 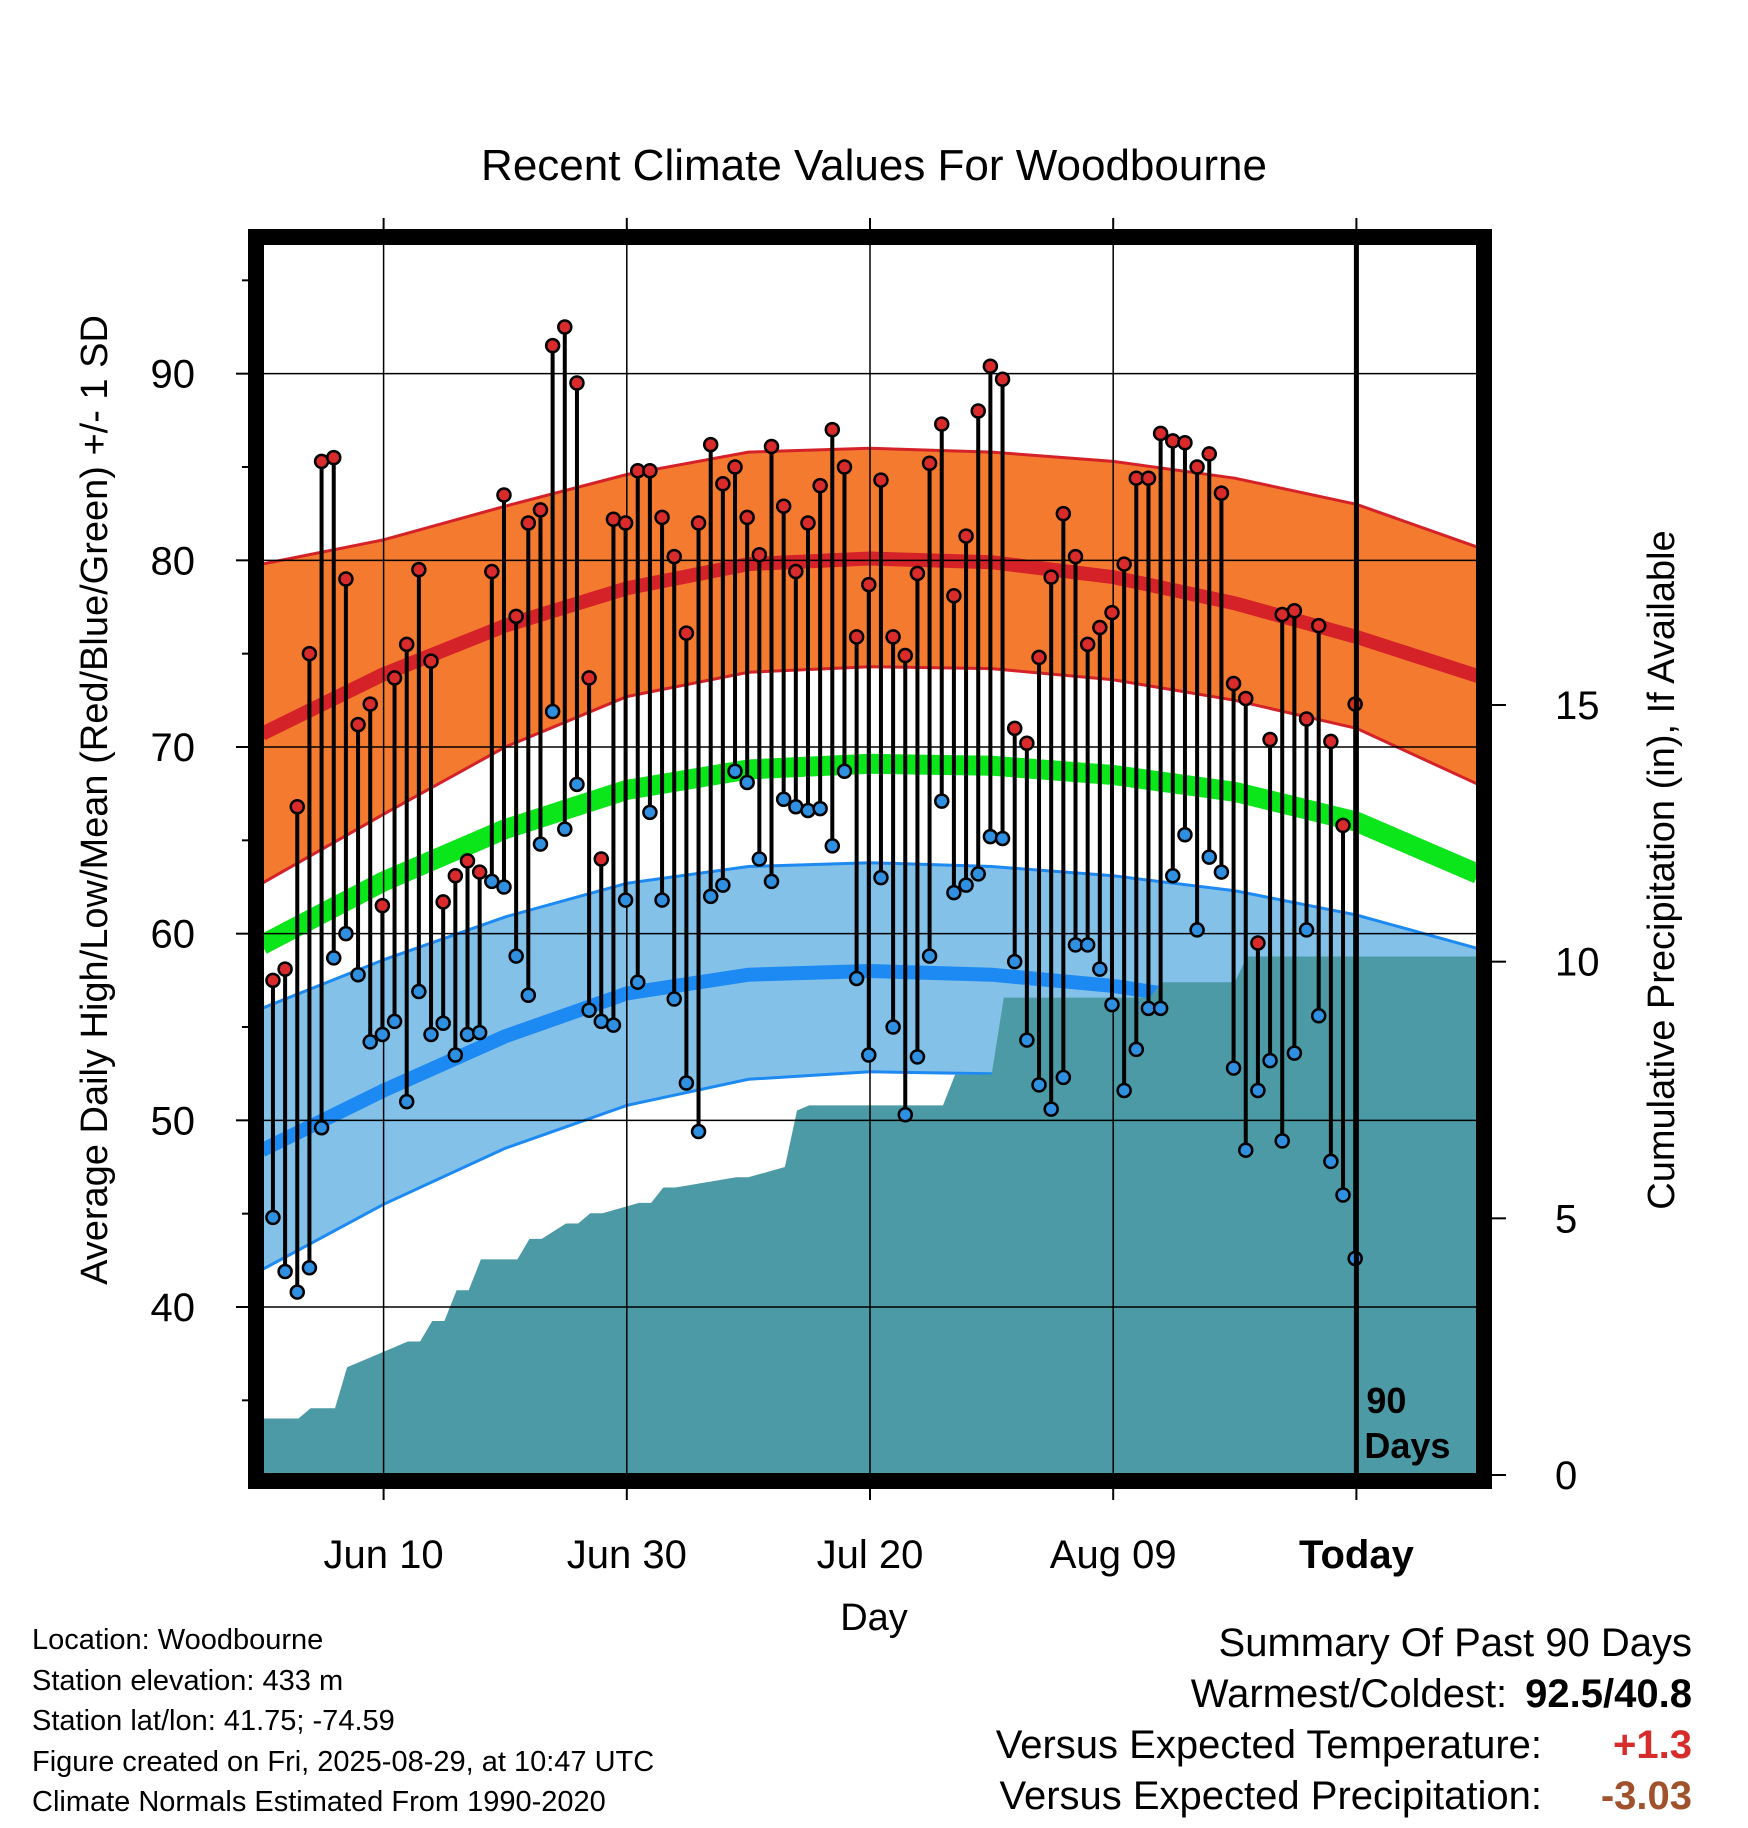 What do you see at coordinates (1357, 1555) in the screenshot?
I see `x-tick-label: Today` at bounding box center [1357, 1555].